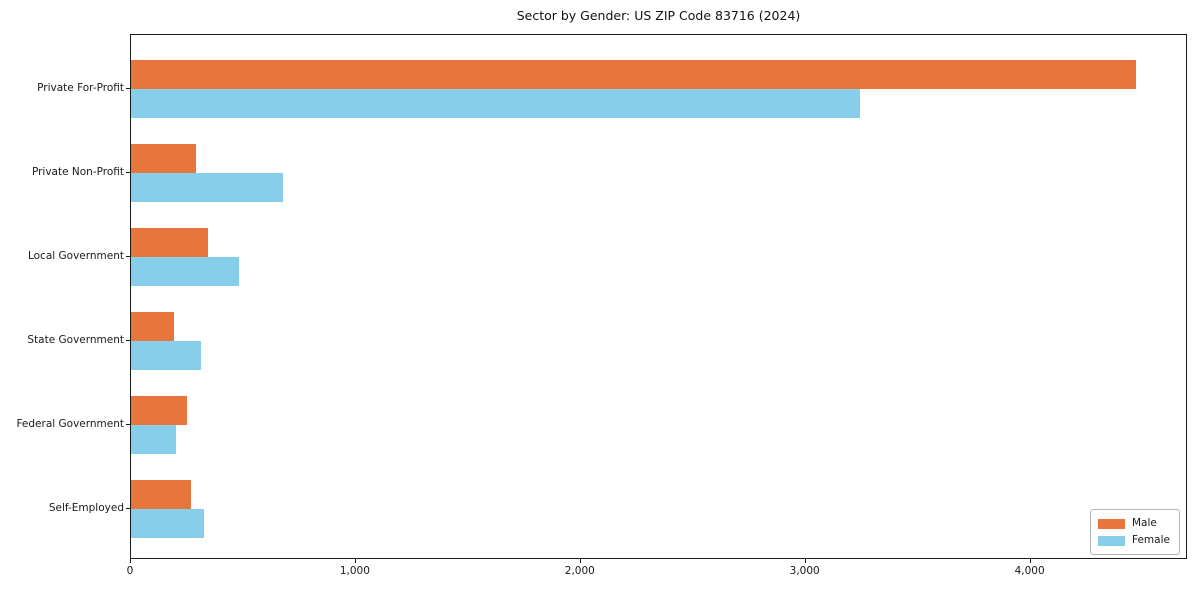 The height and width of the screenshot is (600, 1200). What do you see at coordinates (153, 326) in the screenshot?
I see `bar-male-state-government` at bounding box center [153, 326].